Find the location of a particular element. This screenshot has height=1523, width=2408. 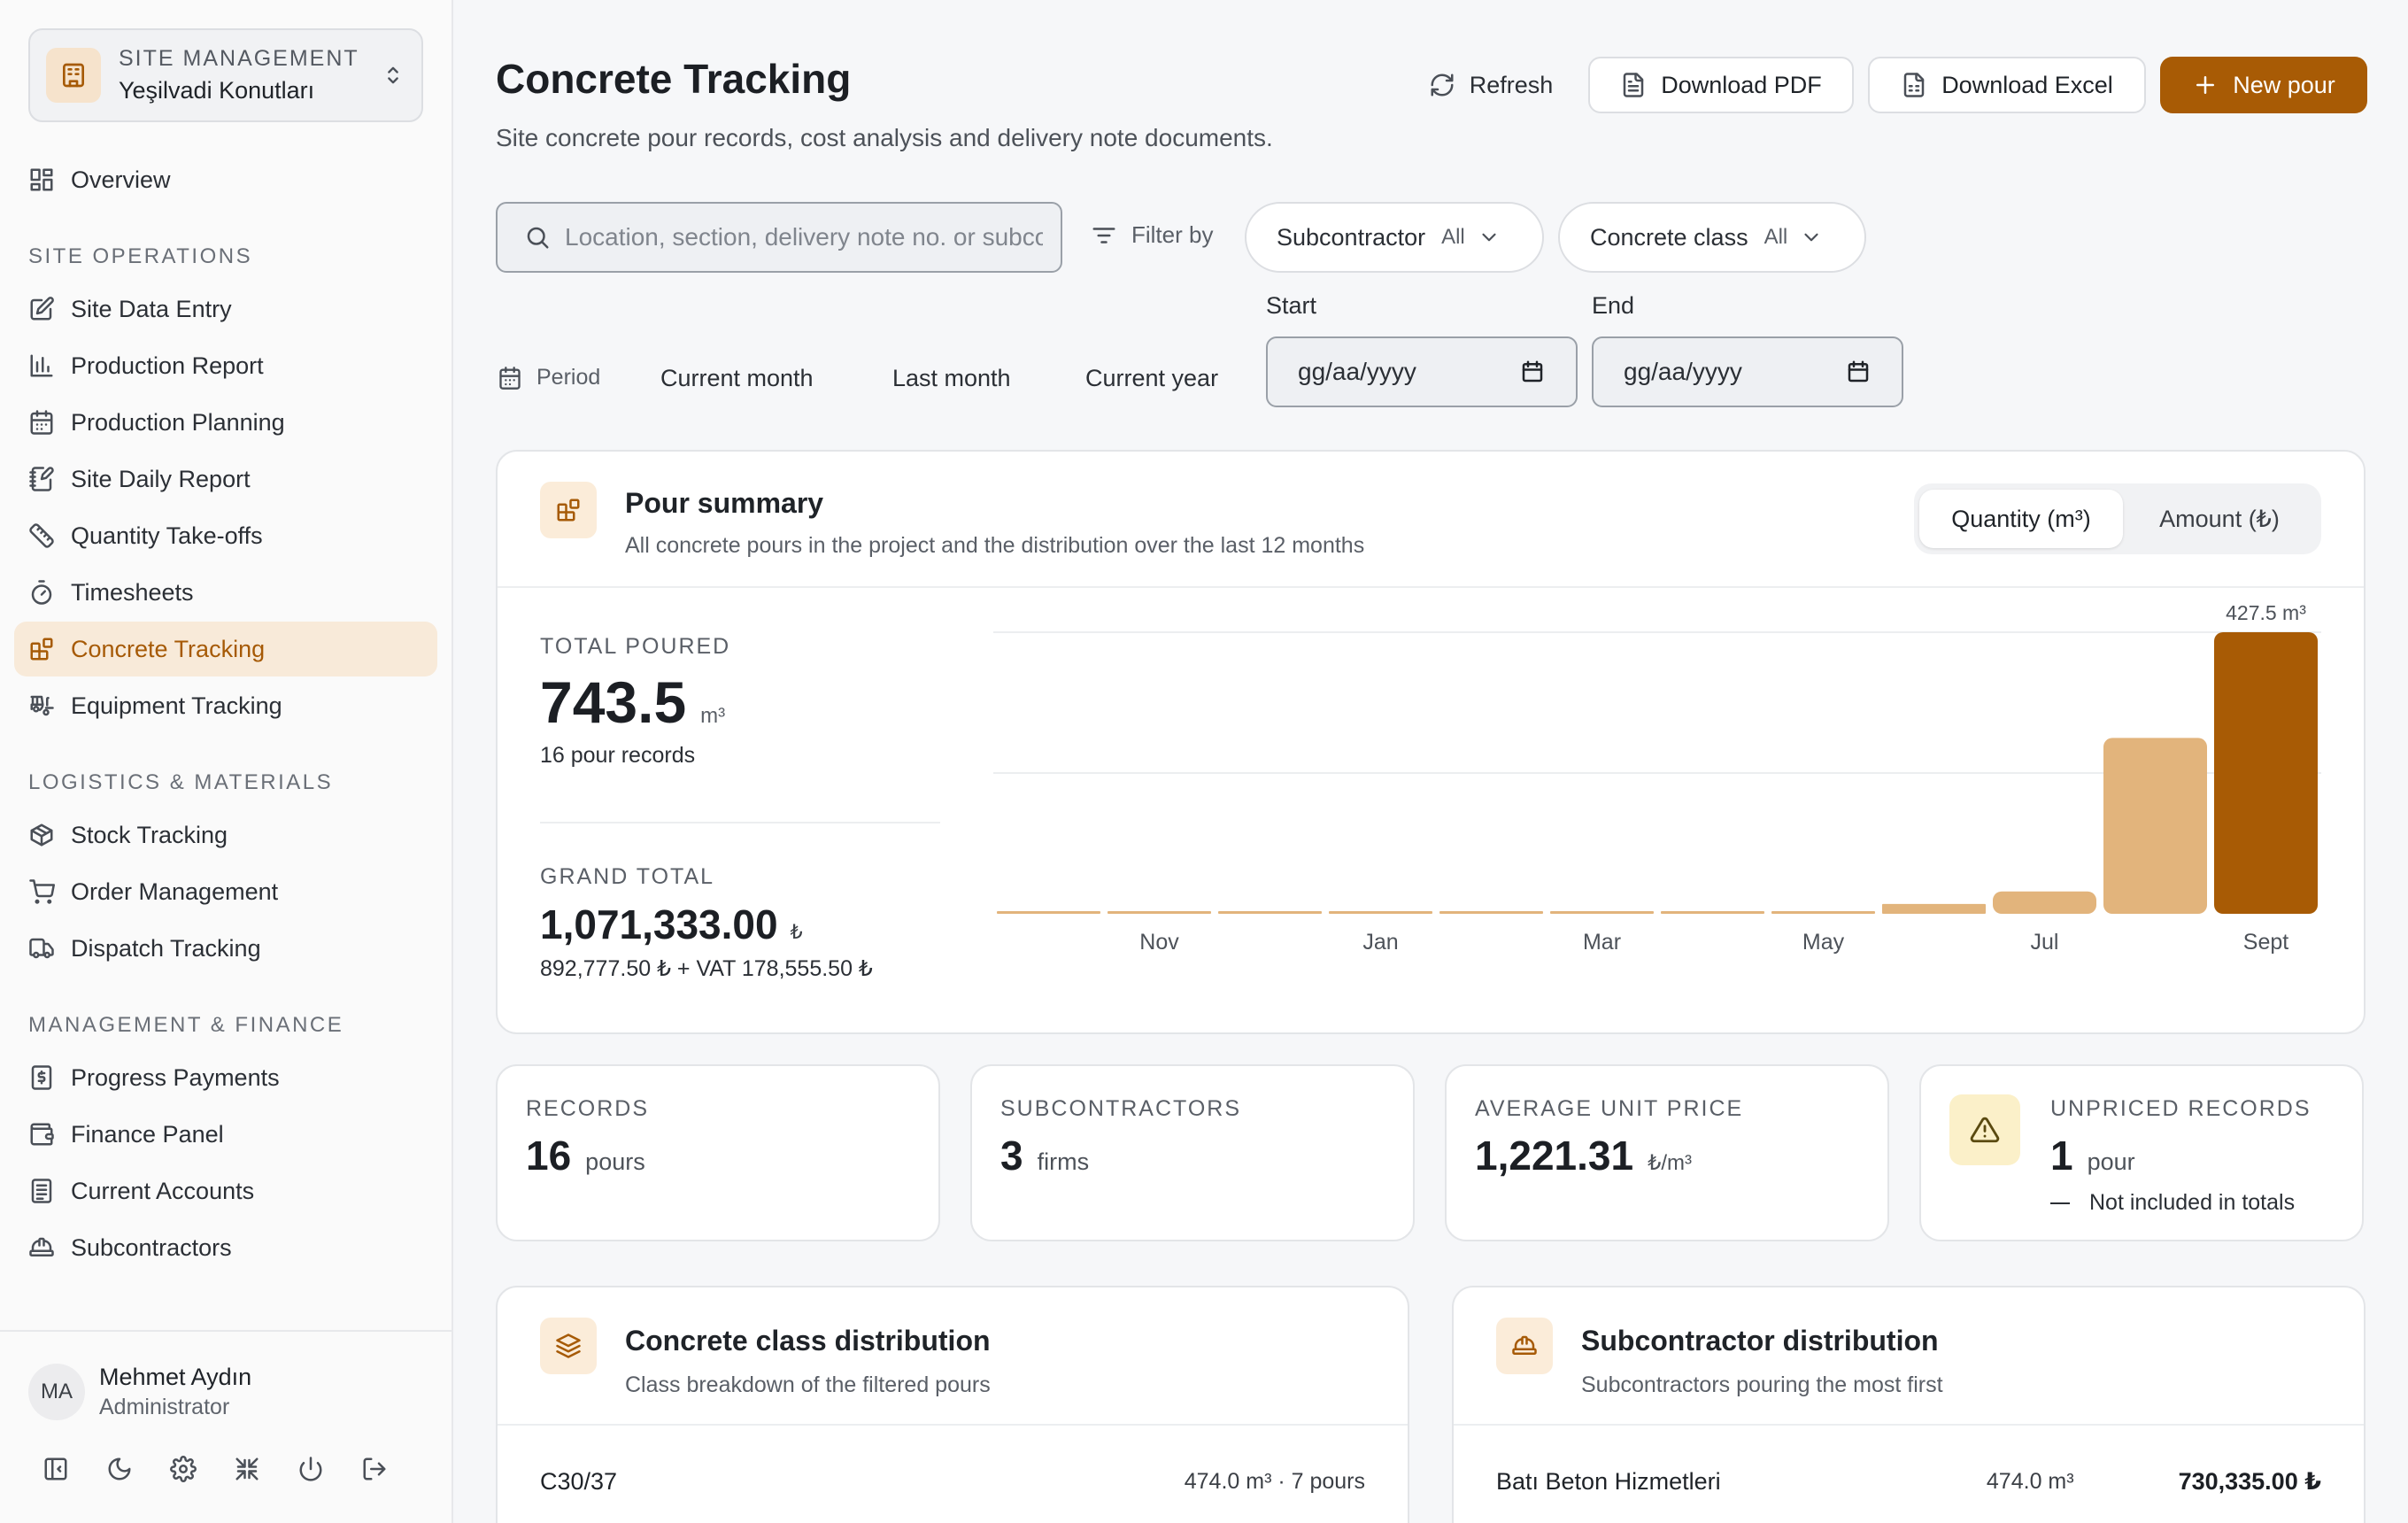

sidebar-item-label: Progress Payments is located at coordinates (175, 1077).